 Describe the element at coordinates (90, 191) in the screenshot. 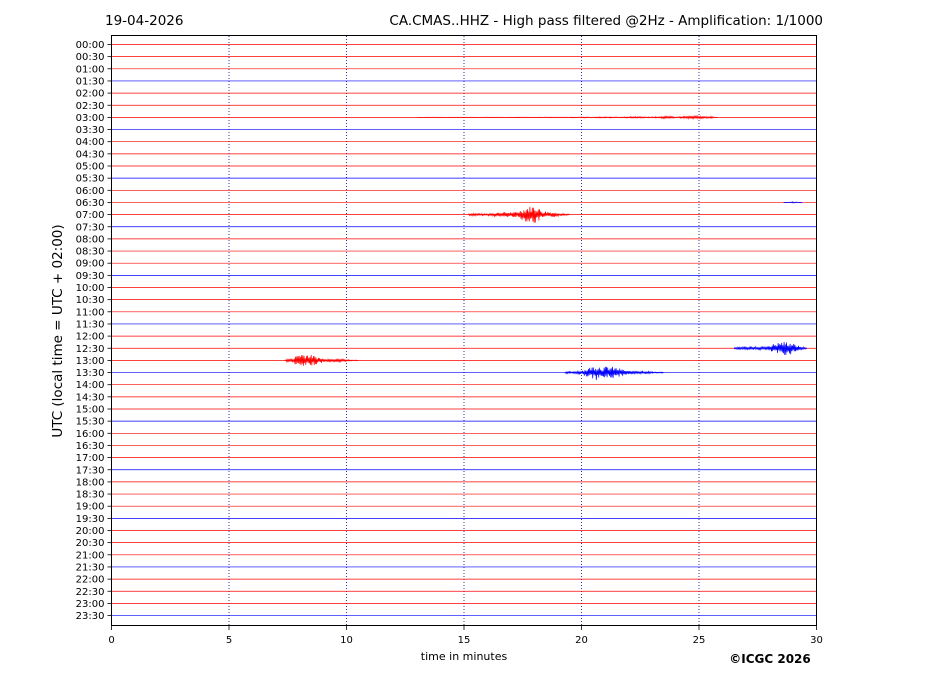

I see `y-tick-label-06:00: 06:00` at that location.